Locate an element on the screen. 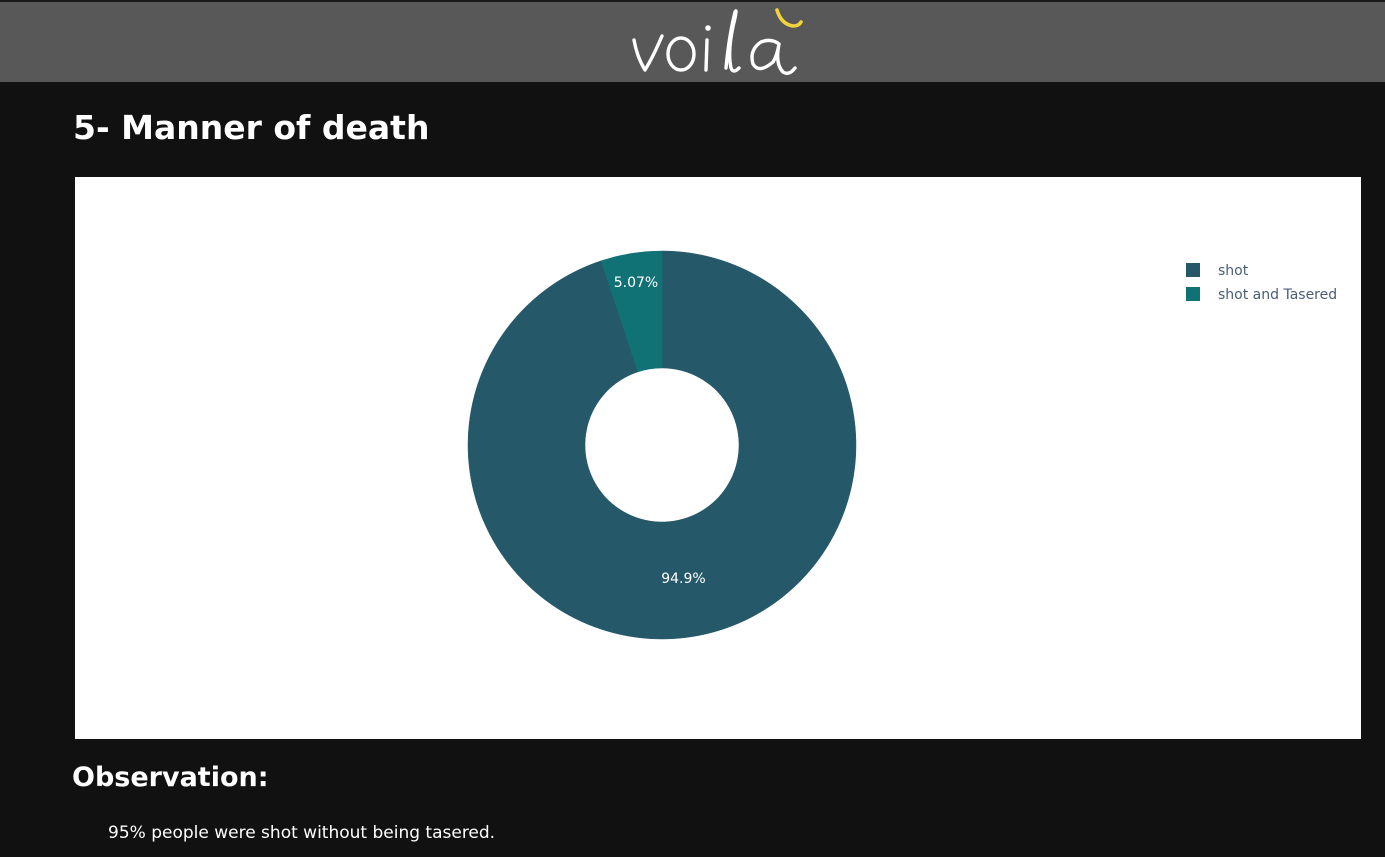 The height and width of the screenshot is (857, 1385). slice-label: 94.9% is located at coordinates (683, 579).